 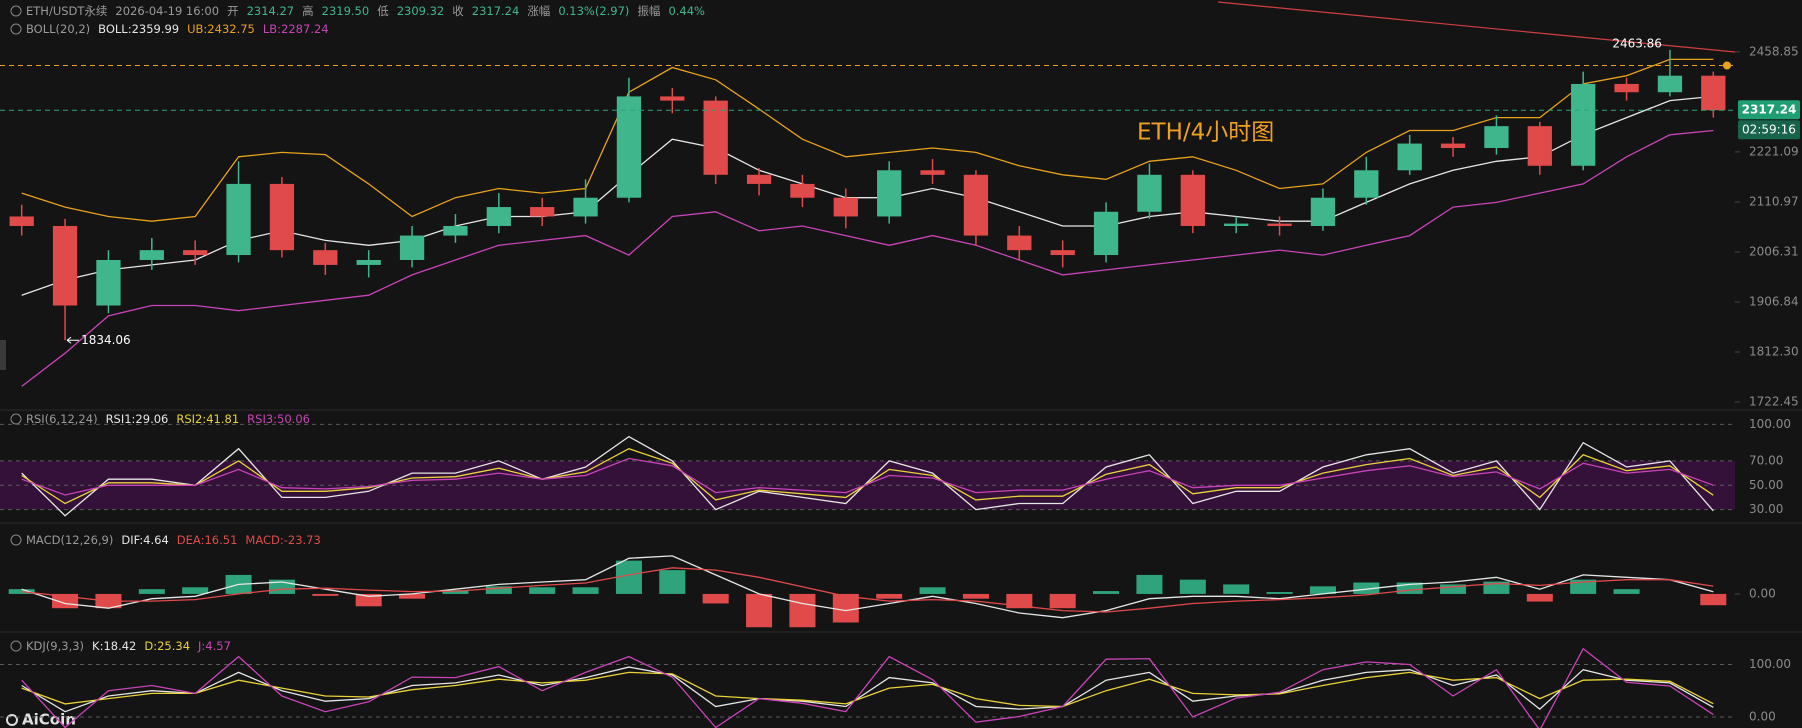 What do you see at coordinates (1727, 65) in the screenshot?
I see `alert-dot` at bounding box center [1727, 65].